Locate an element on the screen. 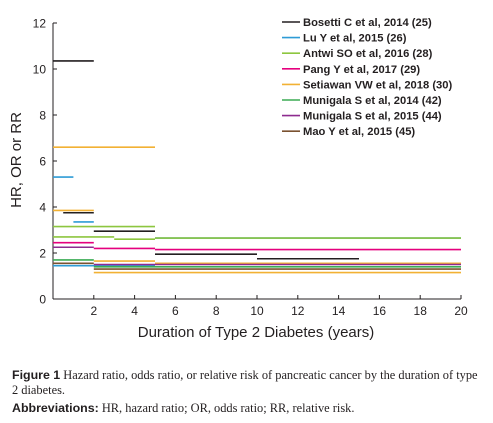 Image resolution: width=493 pixels, height=423 pixels. y-tick-label: 10 is located at coordinates (40, 70).